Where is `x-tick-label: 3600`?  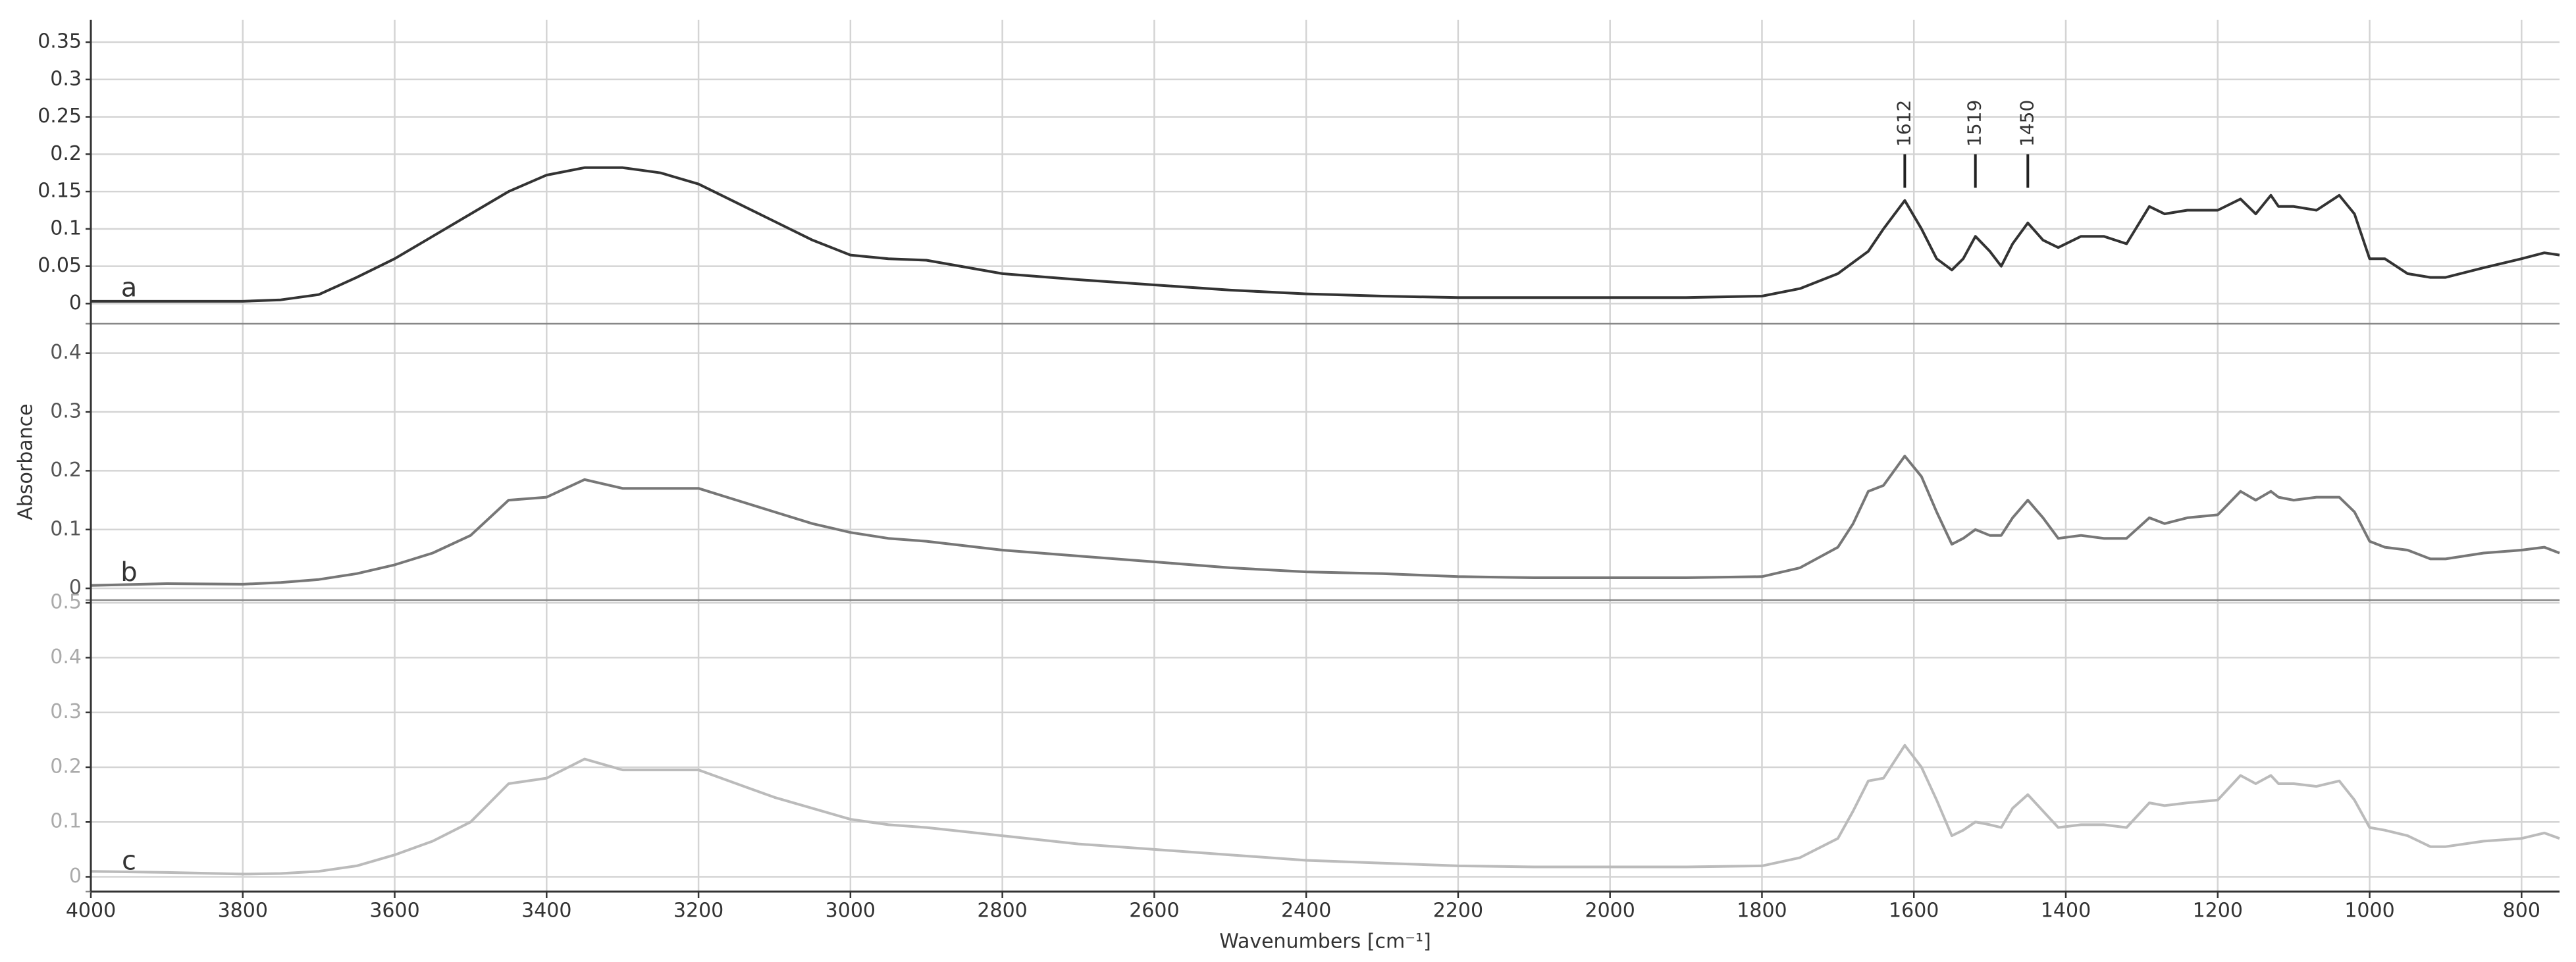
x-tick-label: 3600 is located at coordinates (394, 911).